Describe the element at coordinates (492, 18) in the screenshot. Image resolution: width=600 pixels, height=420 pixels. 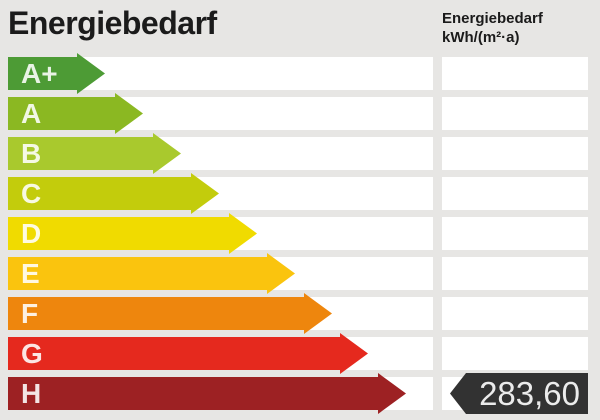
I see `unit-header-title: Energiebedarf` at that location.